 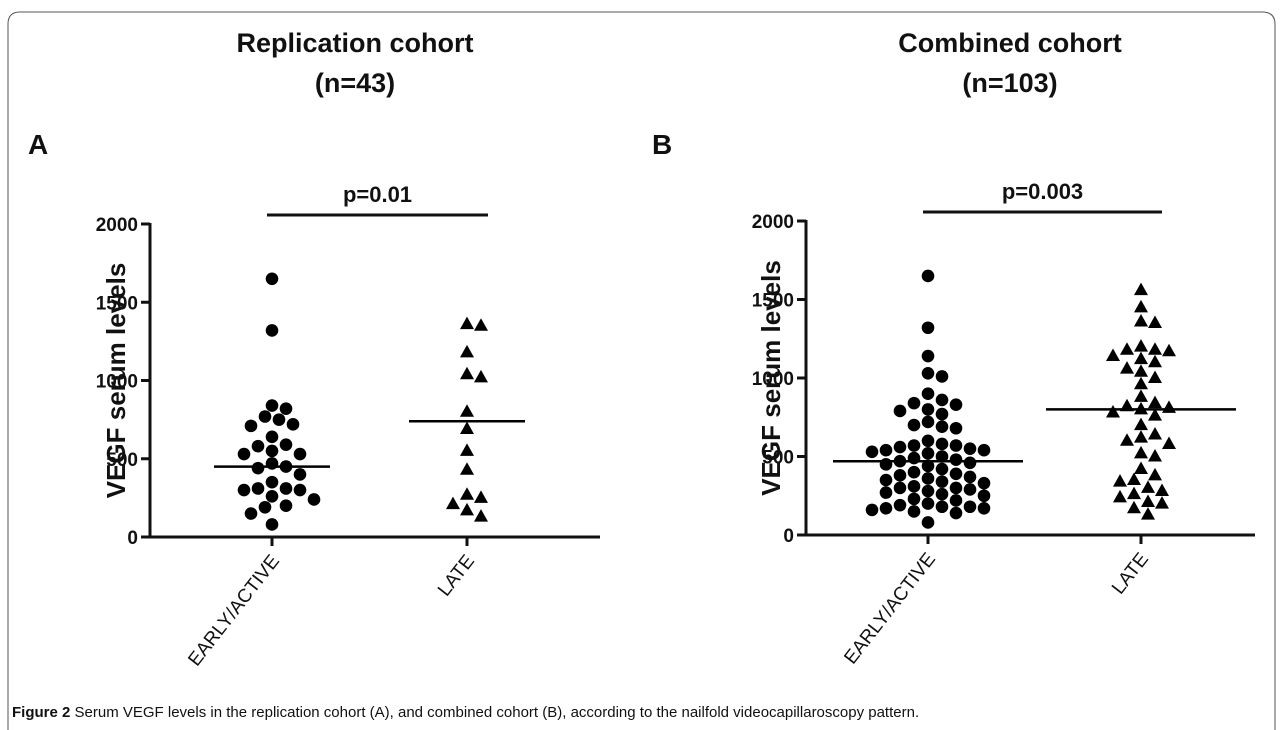 I want to click on x-tick-label: EARLY/ACTIVE, so click(x=234, y=610).